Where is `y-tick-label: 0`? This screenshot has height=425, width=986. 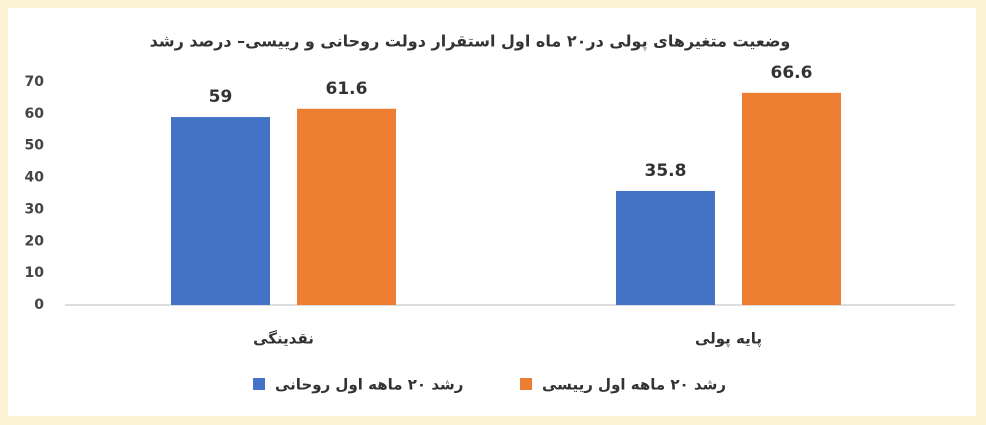 y-tick-label: 0 is located at coordinates (39, 305).